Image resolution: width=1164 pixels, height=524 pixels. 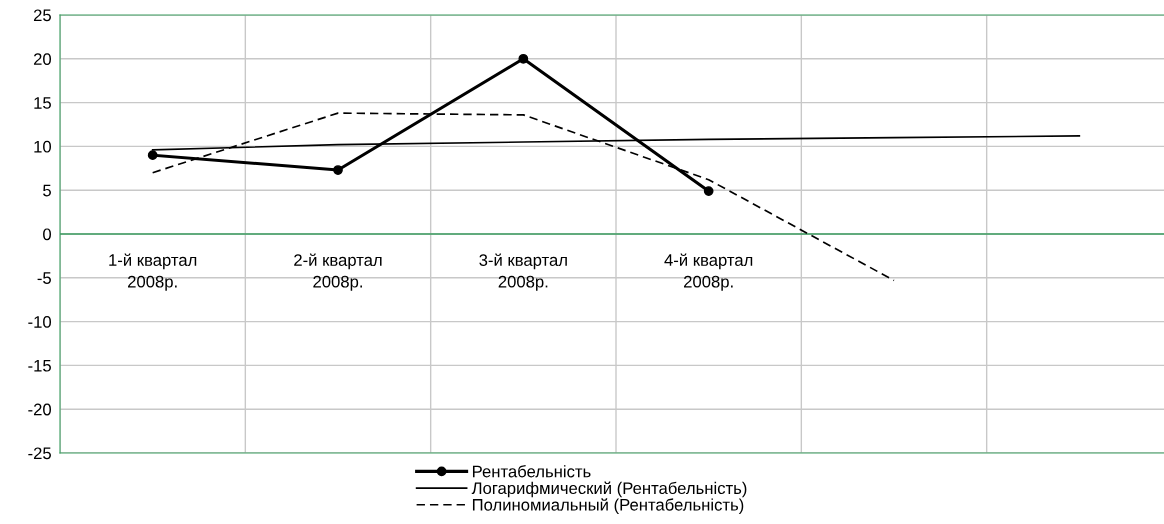 I want to click on y-tick-label: 5, so click(x=47, y=190).